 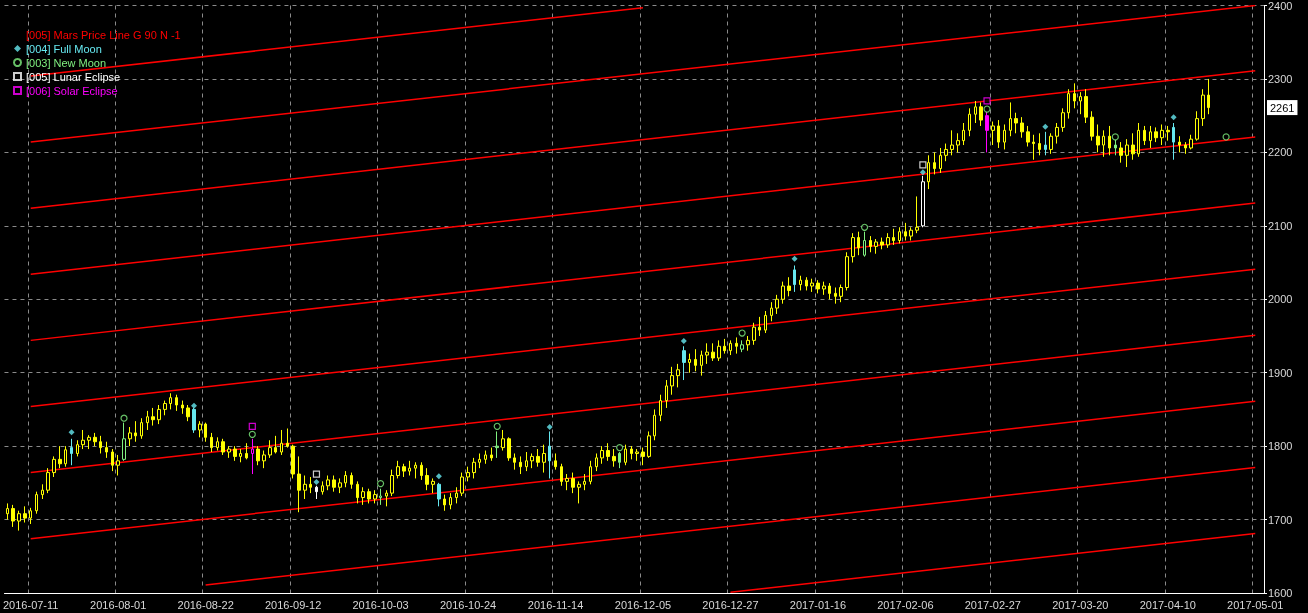 I want to click on y-tick-label: 1700, so click(x=1280, y=519).